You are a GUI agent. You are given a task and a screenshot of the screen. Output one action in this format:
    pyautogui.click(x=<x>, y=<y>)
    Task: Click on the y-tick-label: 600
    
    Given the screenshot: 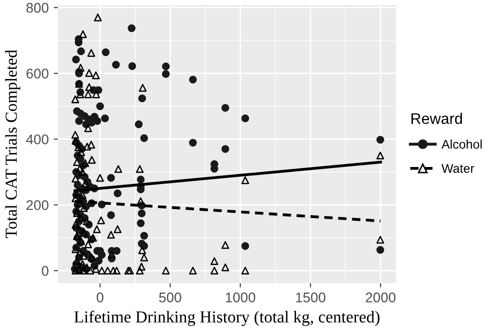 What is the action you would take?
    pyautogui.click(x=37, y=73)
    